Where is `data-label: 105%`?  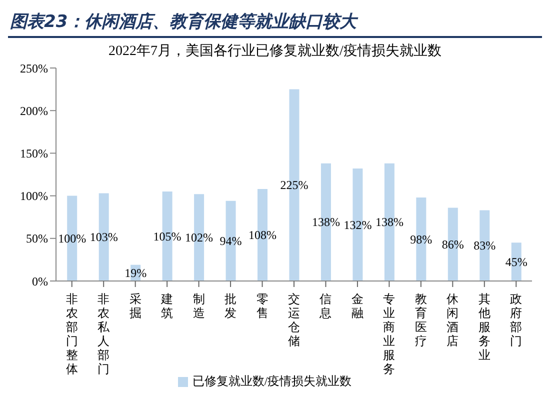 data-label: 105% is located at coordinates (167, 236).